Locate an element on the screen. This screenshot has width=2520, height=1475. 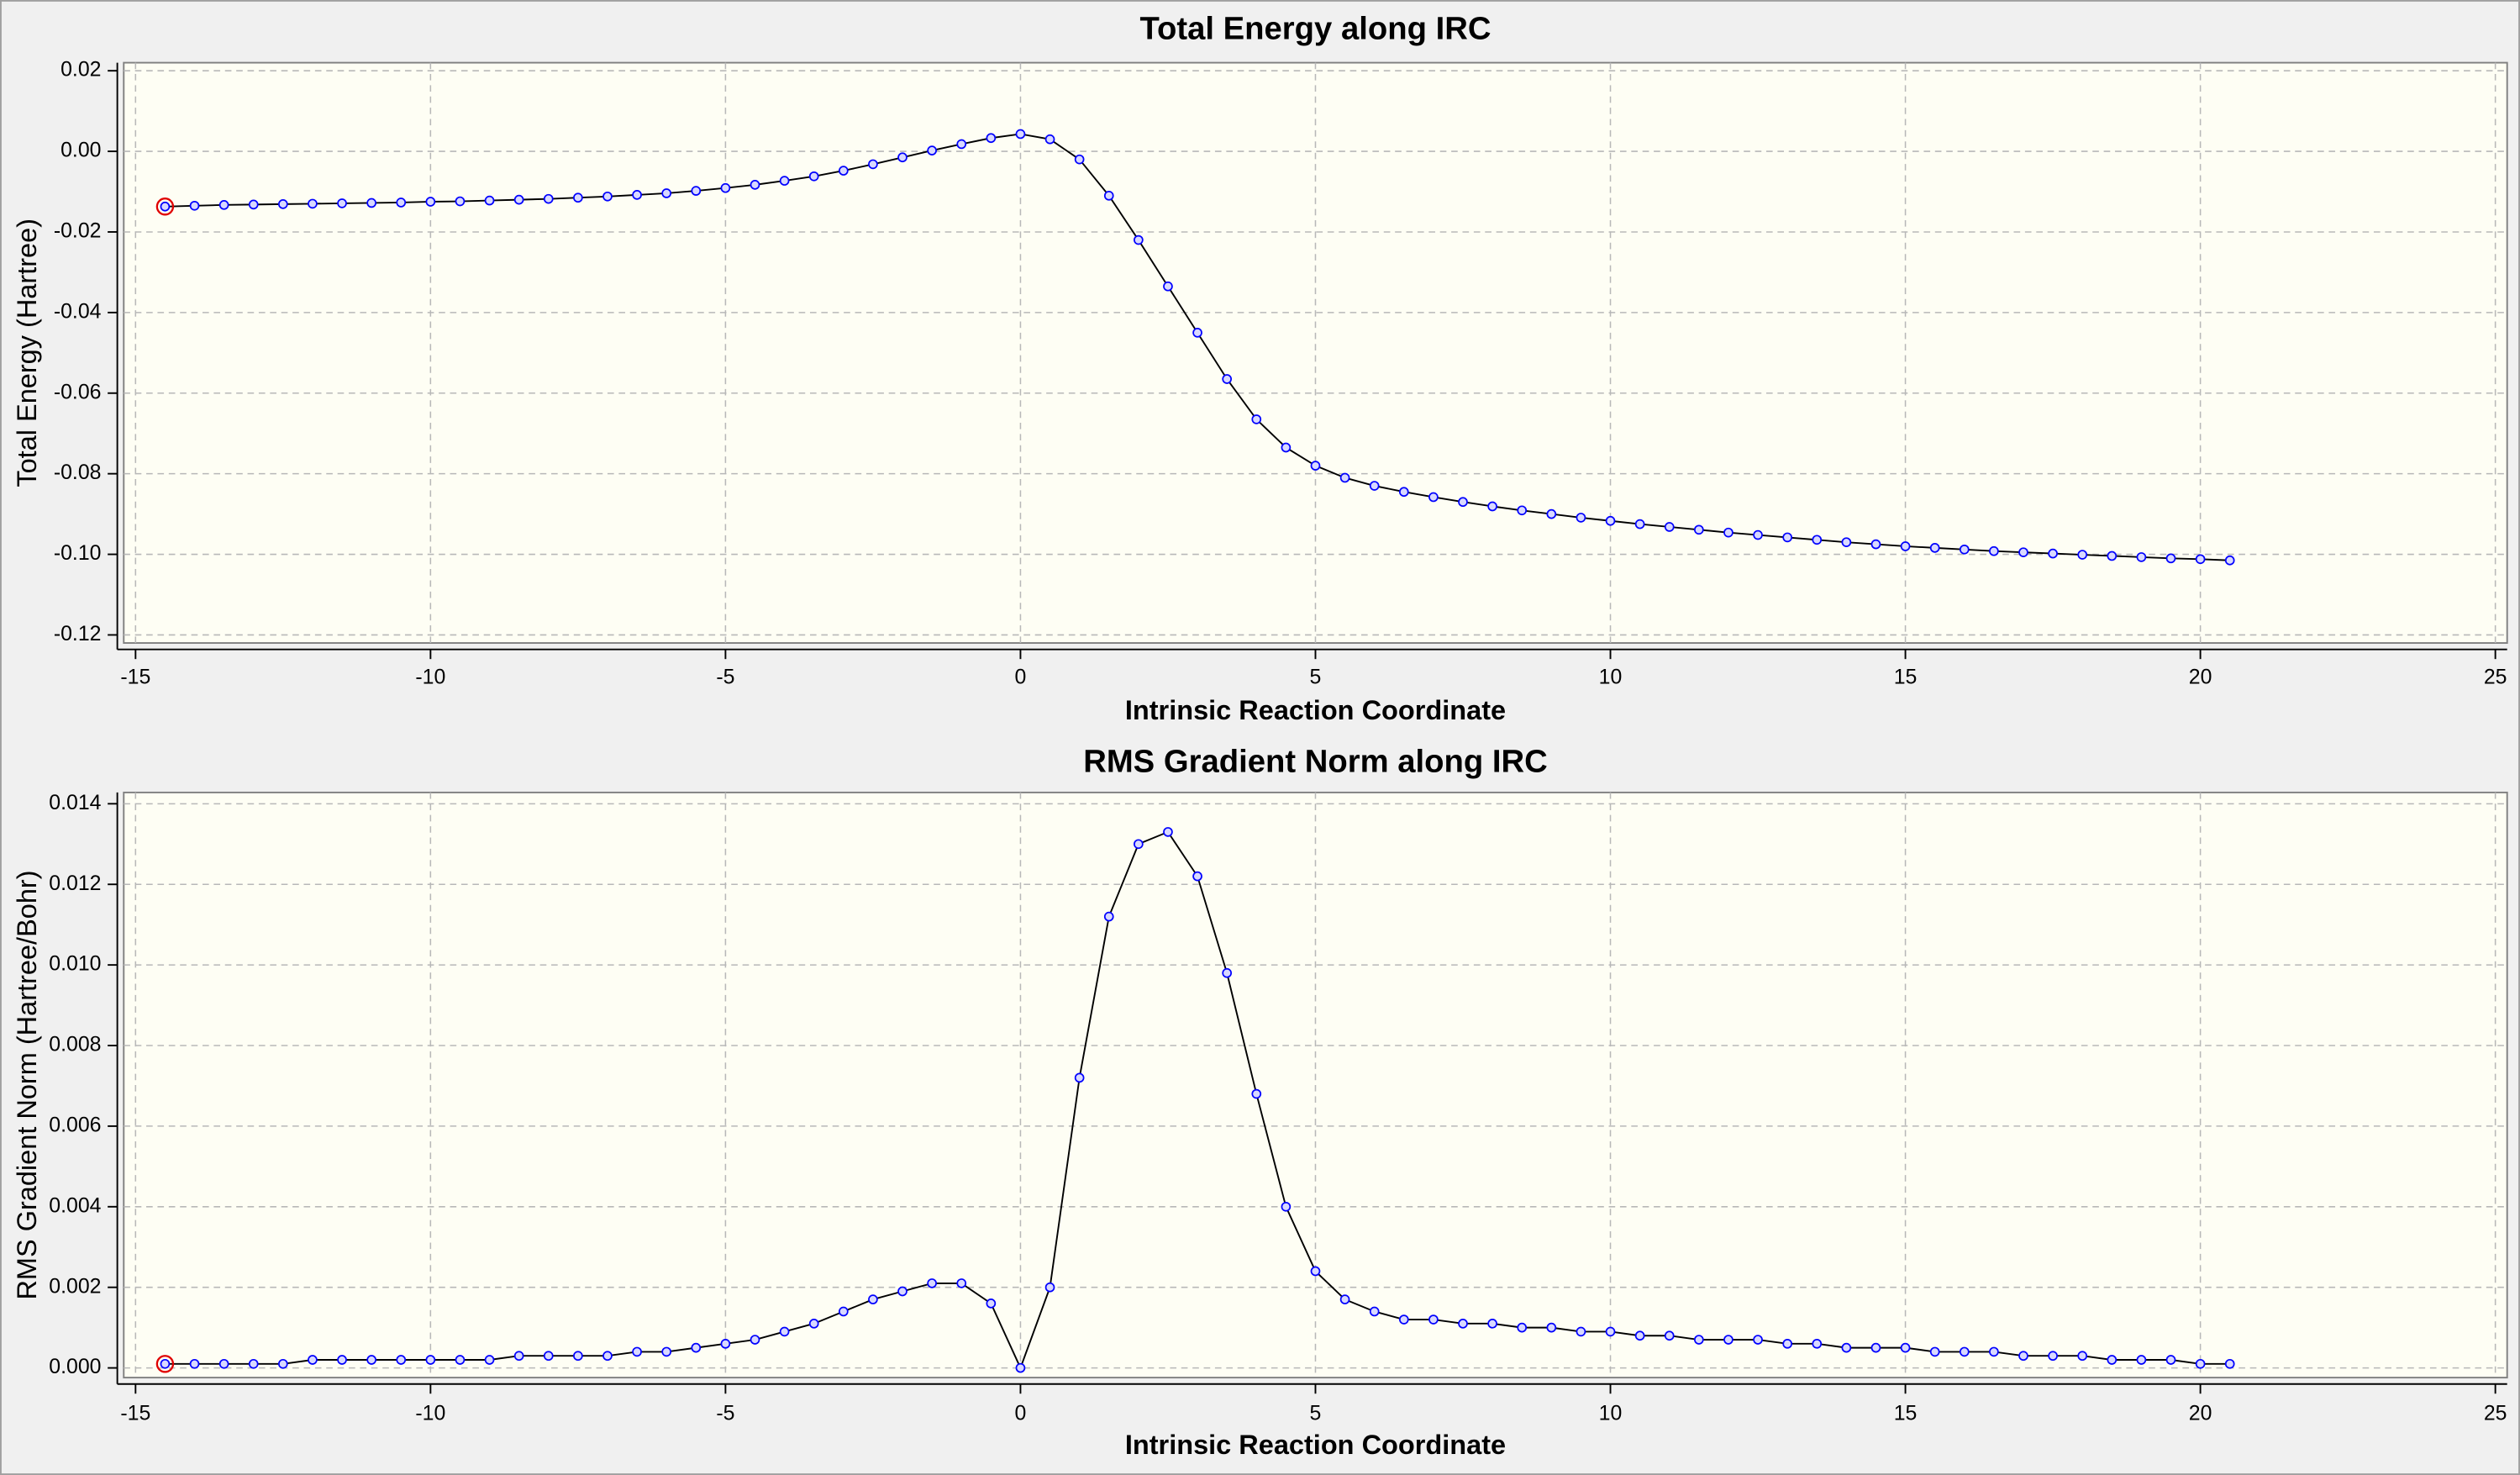
y-tick-label: 0.02 is located at coordinates (81, 70).